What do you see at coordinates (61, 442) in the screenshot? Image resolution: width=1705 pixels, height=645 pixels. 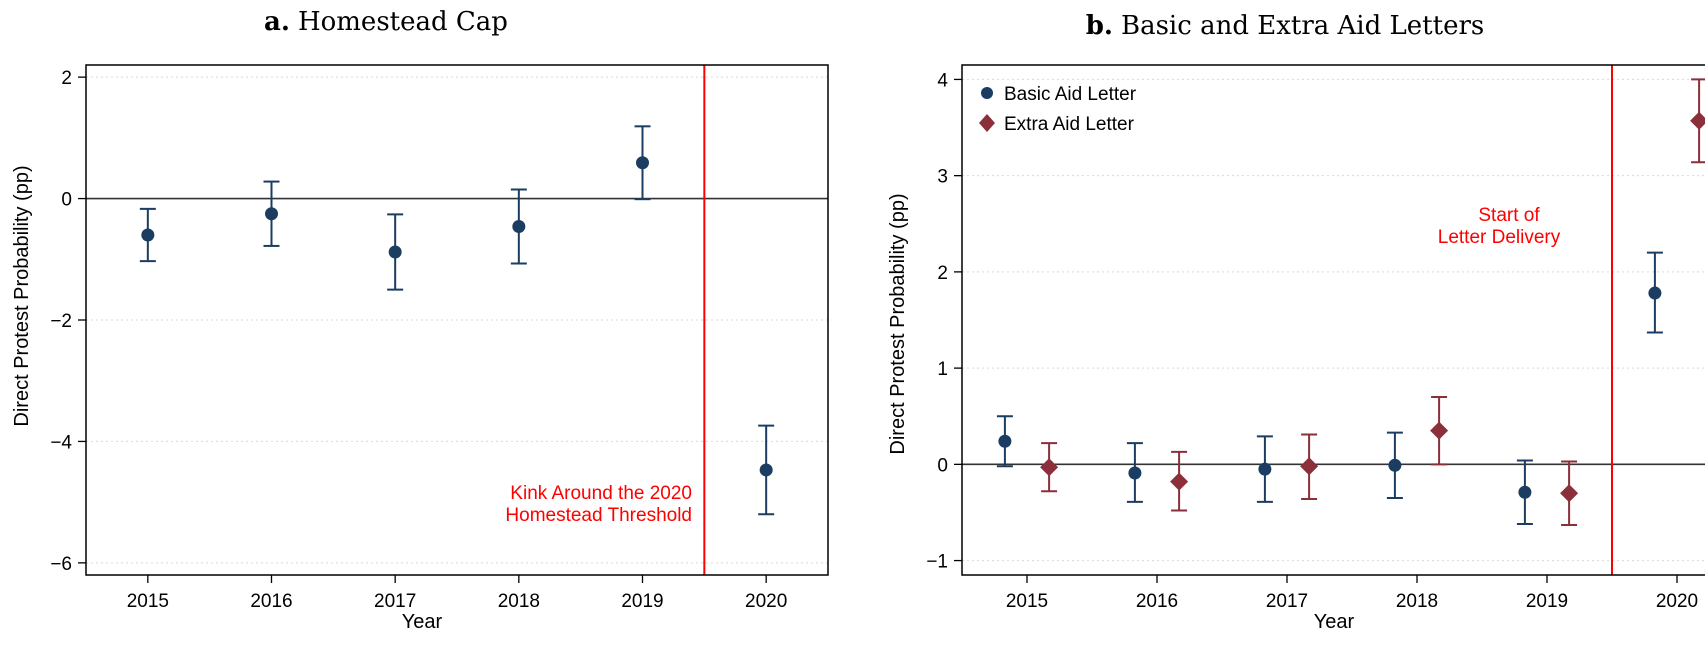 I see `y-tick-label: −4` at bounding box center [61, 442].